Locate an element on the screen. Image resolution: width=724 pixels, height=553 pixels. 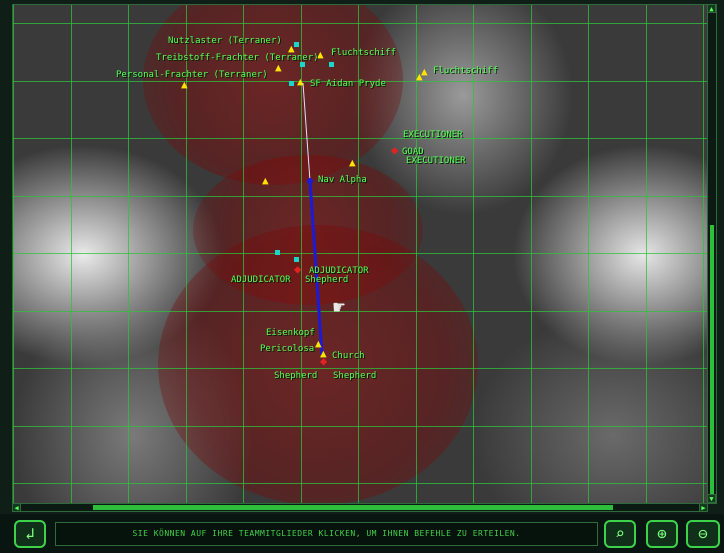
scroll-down-button: ▼ is located at coordinates (711, 498).